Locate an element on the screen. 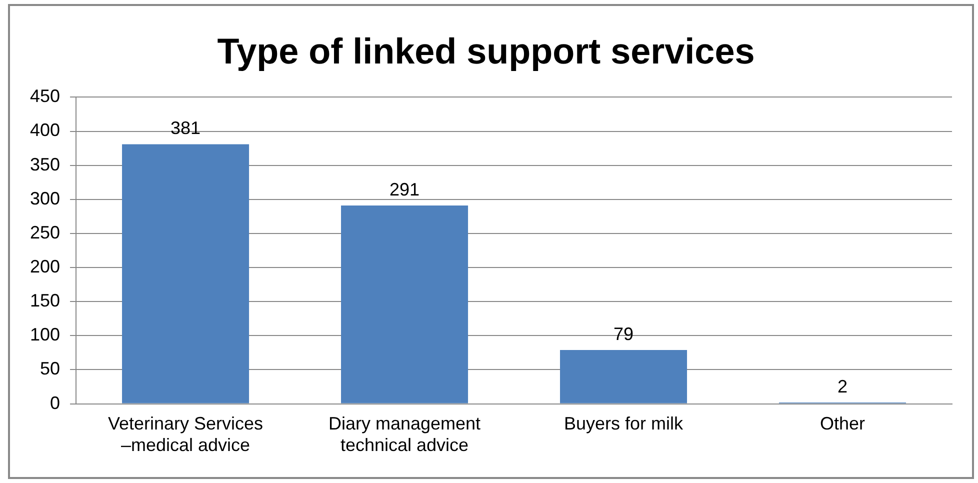 The width and height of the screenshot is (978, 483). x-tick-label: Veterinary Services –medical advice is located at coordinates (186, 435).